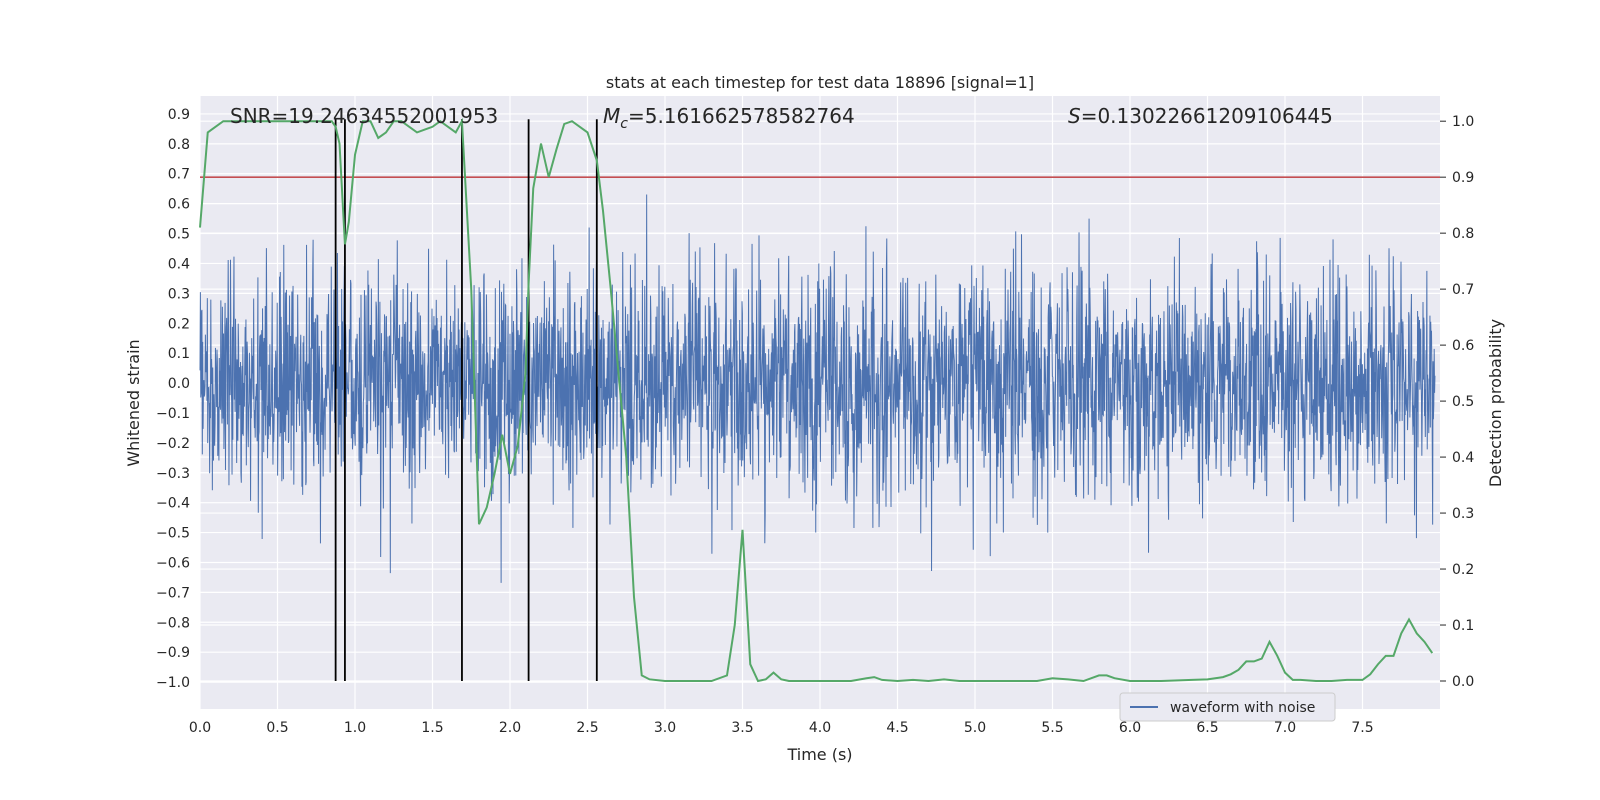 The height and width of the screenshot is (800, 1600). Describe the element at coordinates (1242, 708) in the screenshot. I see `legend-entry: waveform with noise` at that location.